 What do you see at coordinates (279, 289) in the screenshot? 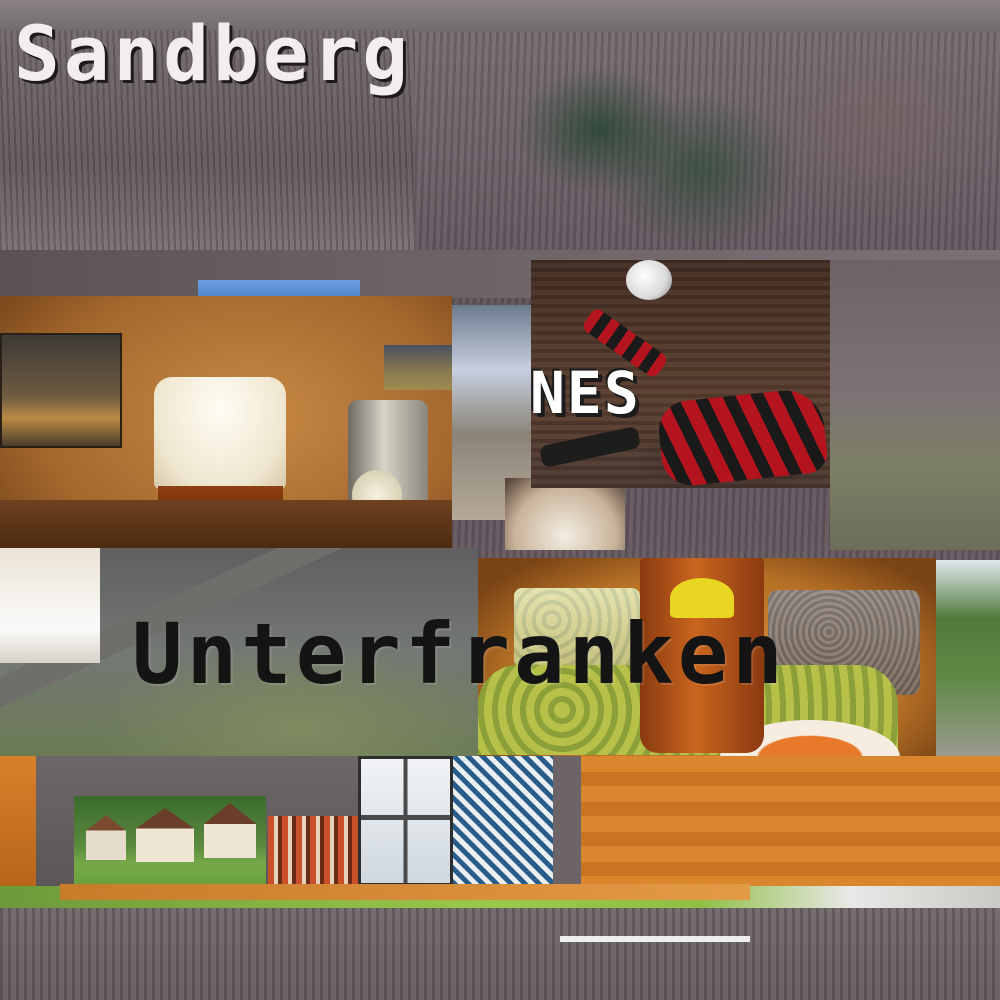
I see `sky-fragment` at bounding box center [279, 289].